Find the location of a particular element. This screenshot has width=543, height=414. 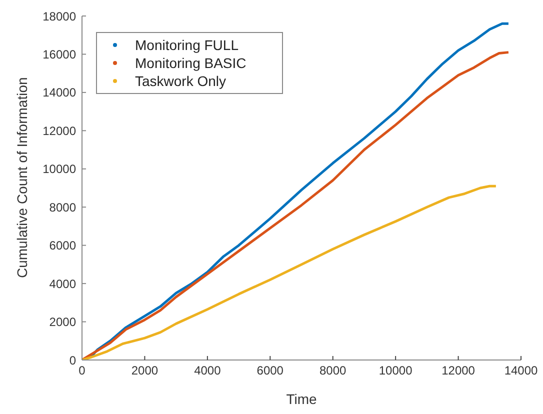

y-tick-label: 8000 is located at coordinates (62, 207).